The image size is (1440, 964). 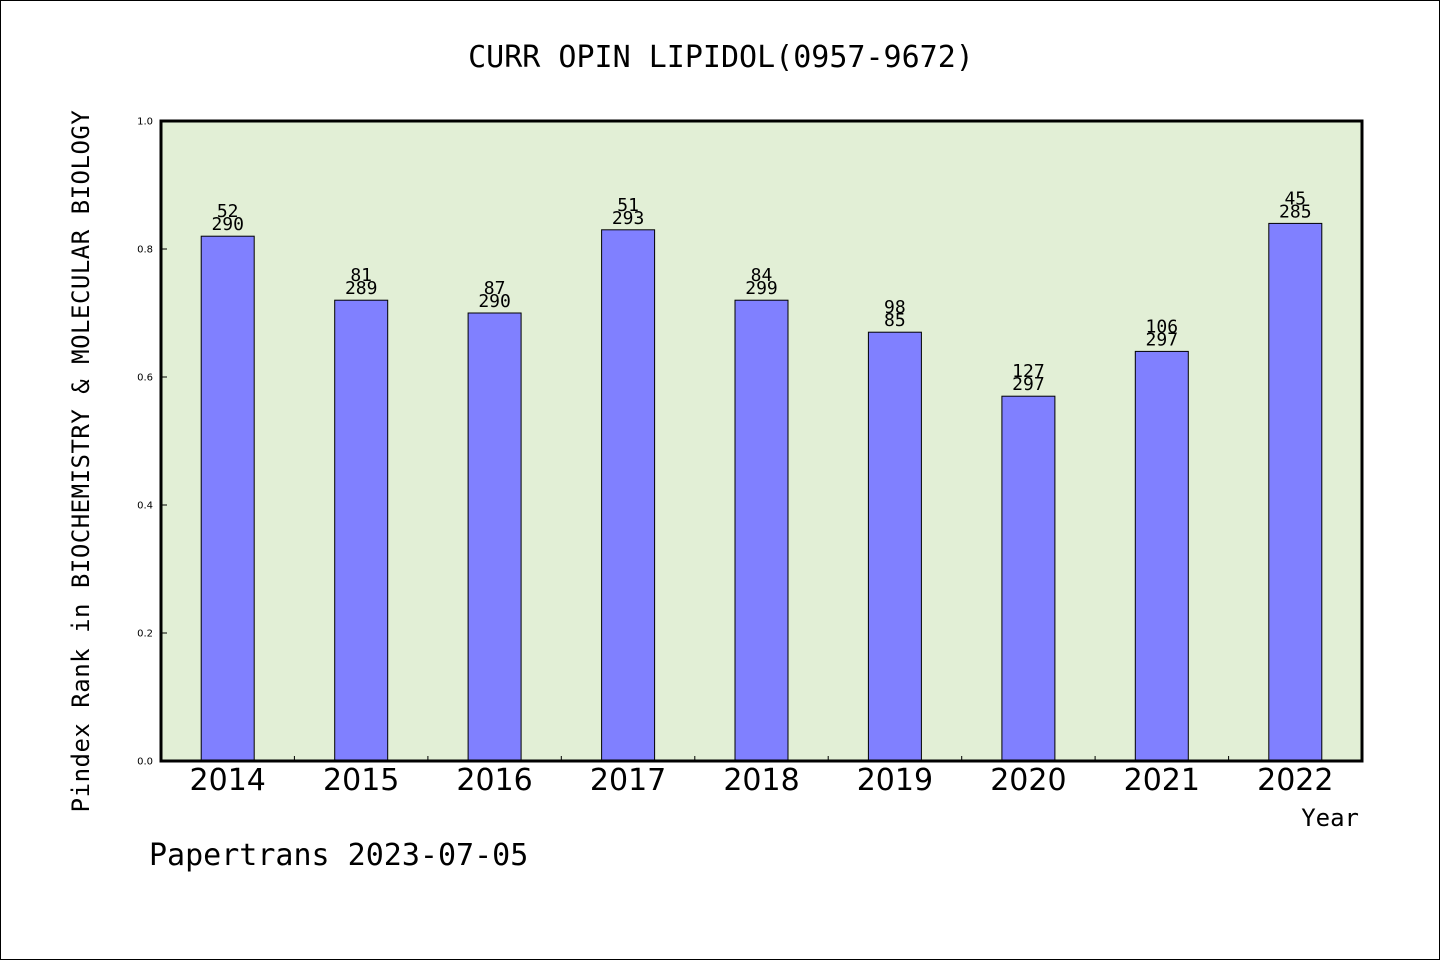 What do you see at coordinates (721, 57) in the screenshot?
I see `chart-title: CURR OPIN LIPIDOL(0957-9672)` at bounding box center [721, 57].